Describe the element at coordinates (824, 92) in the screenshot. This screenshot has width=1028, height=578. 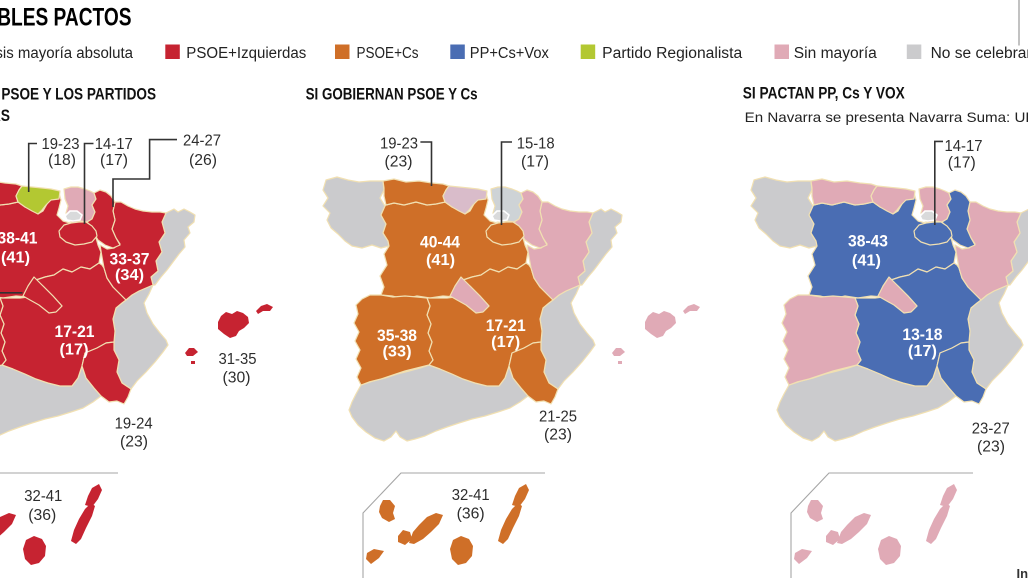
I see `svg-text: SI PACTAN PP, Cs Y VOX` at that location.